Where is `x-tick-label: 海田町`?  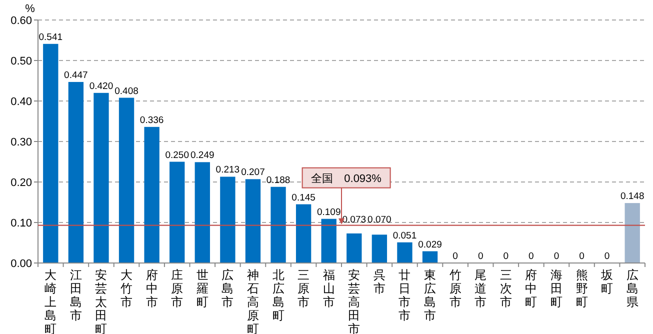
x-tick-label: 海田町 is located at coordinates (556, 288).